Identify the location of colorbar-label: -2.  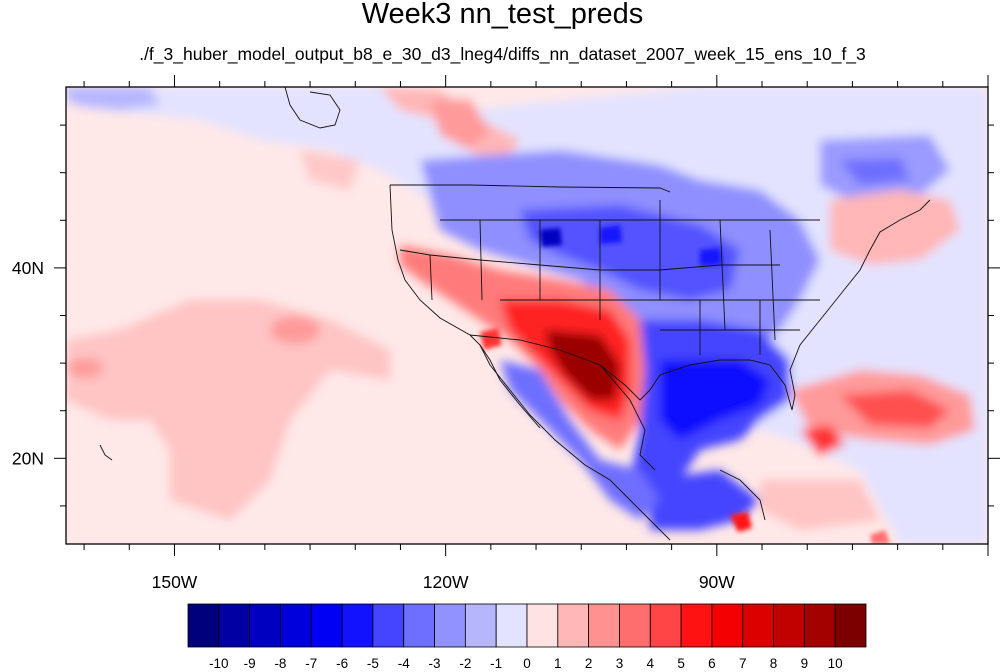
(465, 663).